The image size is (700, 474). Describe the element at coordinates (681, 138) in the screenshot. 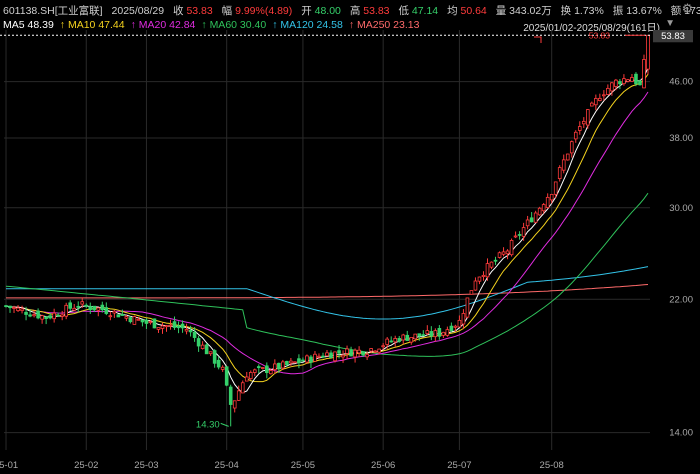

I see `y-tick-label: 38.00` at that location.